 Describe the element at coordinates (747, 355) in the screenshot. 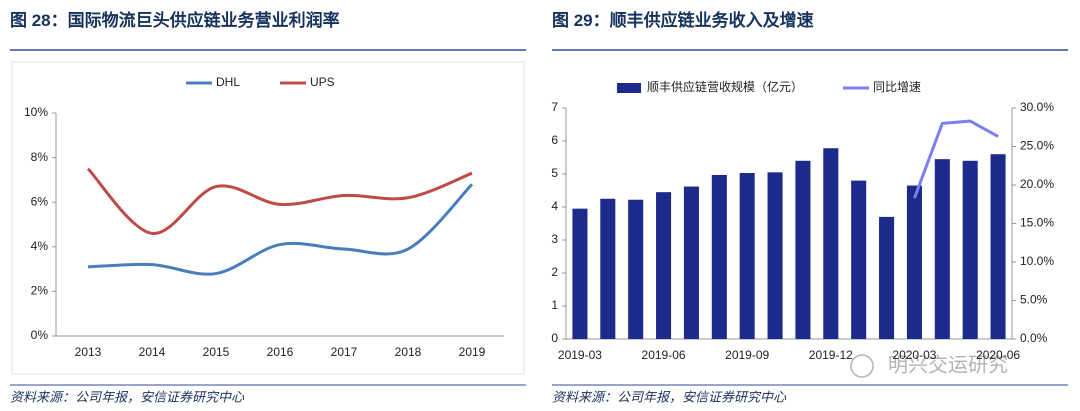

I see `x-tick-label: 2019-09` at that location.